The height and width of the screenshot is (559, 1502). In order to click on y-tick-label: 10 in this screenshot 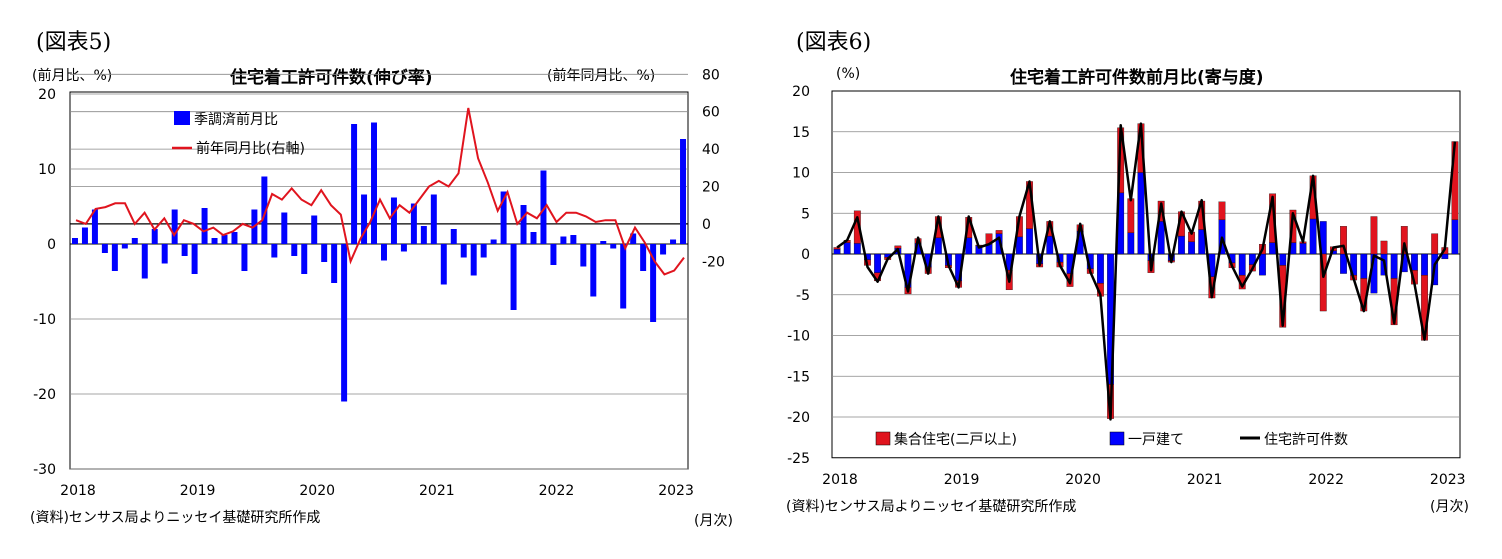, I will do `click(801, 174)`.